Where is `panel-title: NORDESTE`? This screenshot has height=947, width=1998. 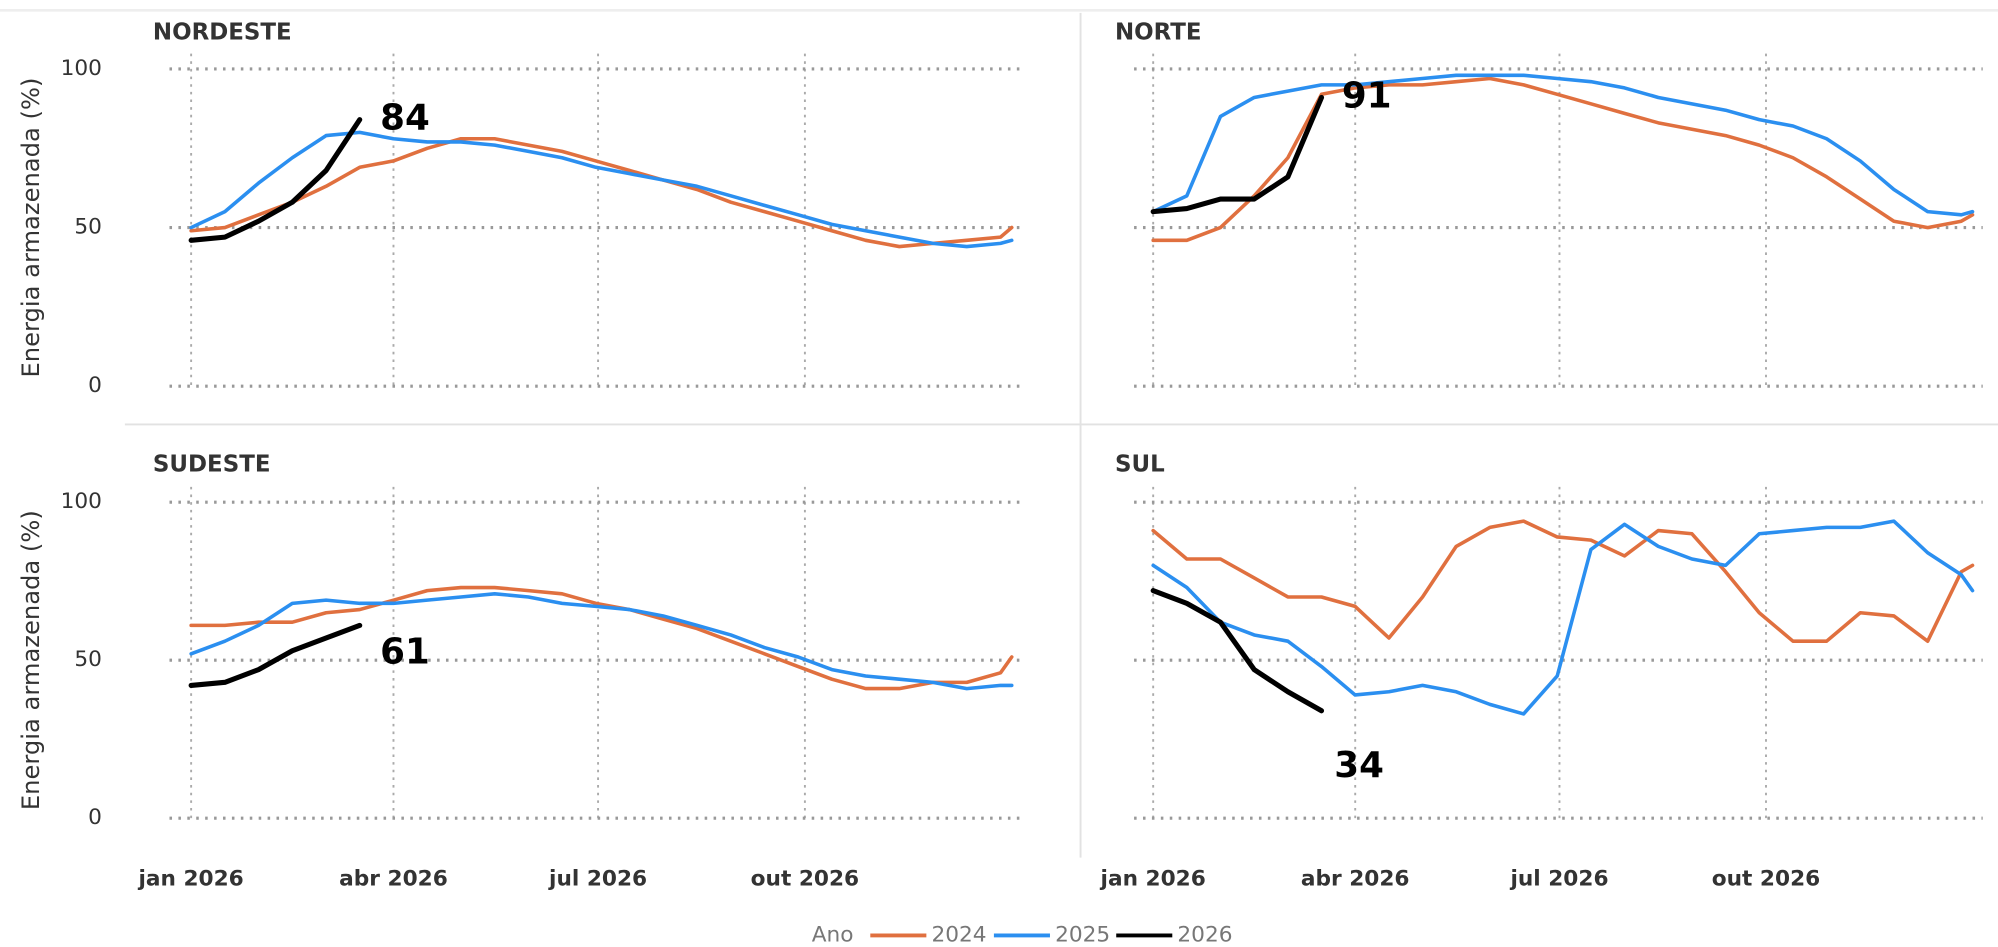
panel-title: NORDESTE is located at coordinates (222, 33).